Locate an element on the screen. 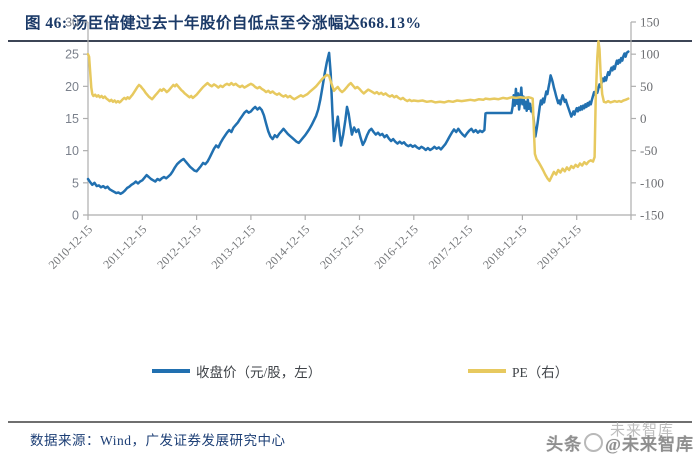  left-axis-tick-label: 10 is located at coordinates (72, 151).